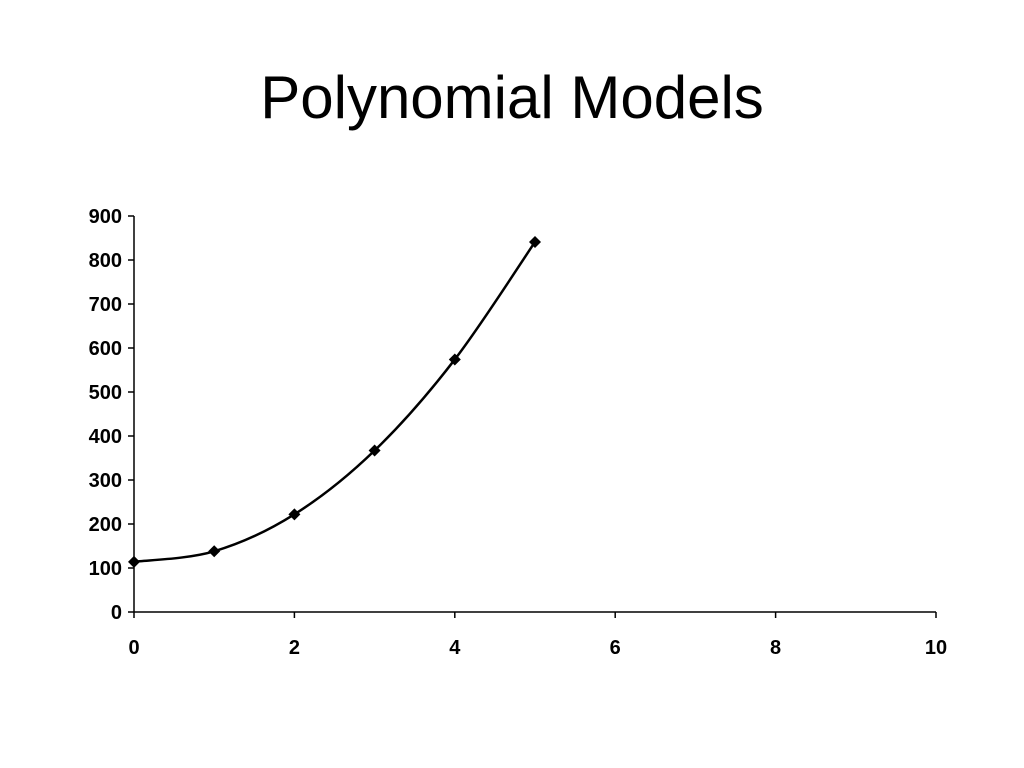  I want to click on y-tick-label: 0, so click(116, 613).